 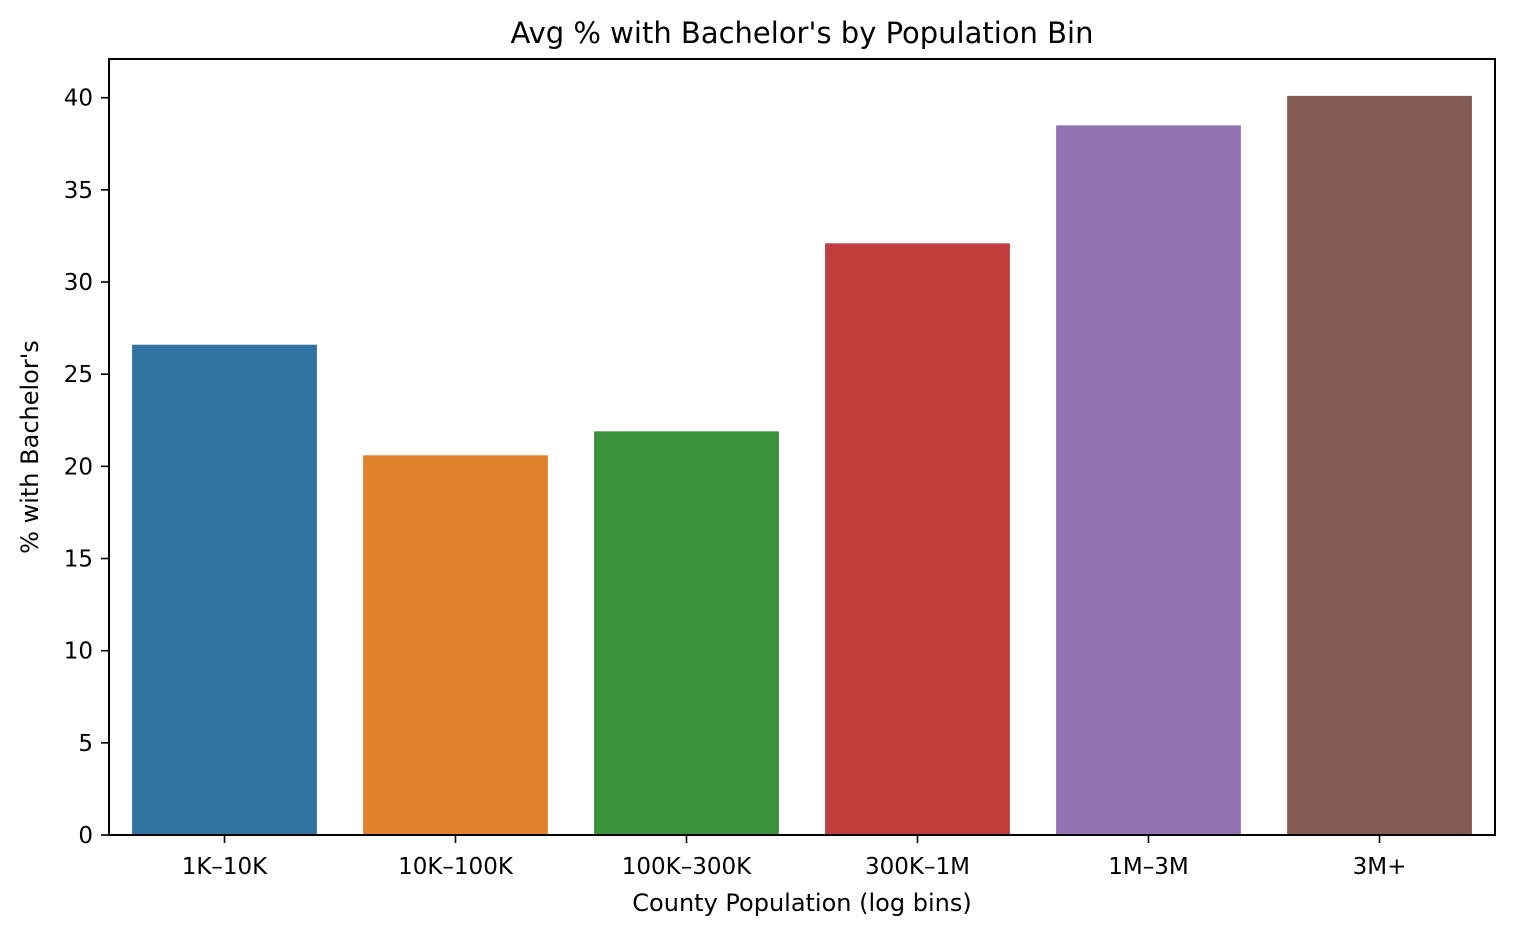 What do you see at coordinates (794, 857) in the screenshot?
I see `x-axis: 1K–10K 10K–100K 100K–300K 300K–1M 1M–3M 3M+` at bounding box center [794, 857].